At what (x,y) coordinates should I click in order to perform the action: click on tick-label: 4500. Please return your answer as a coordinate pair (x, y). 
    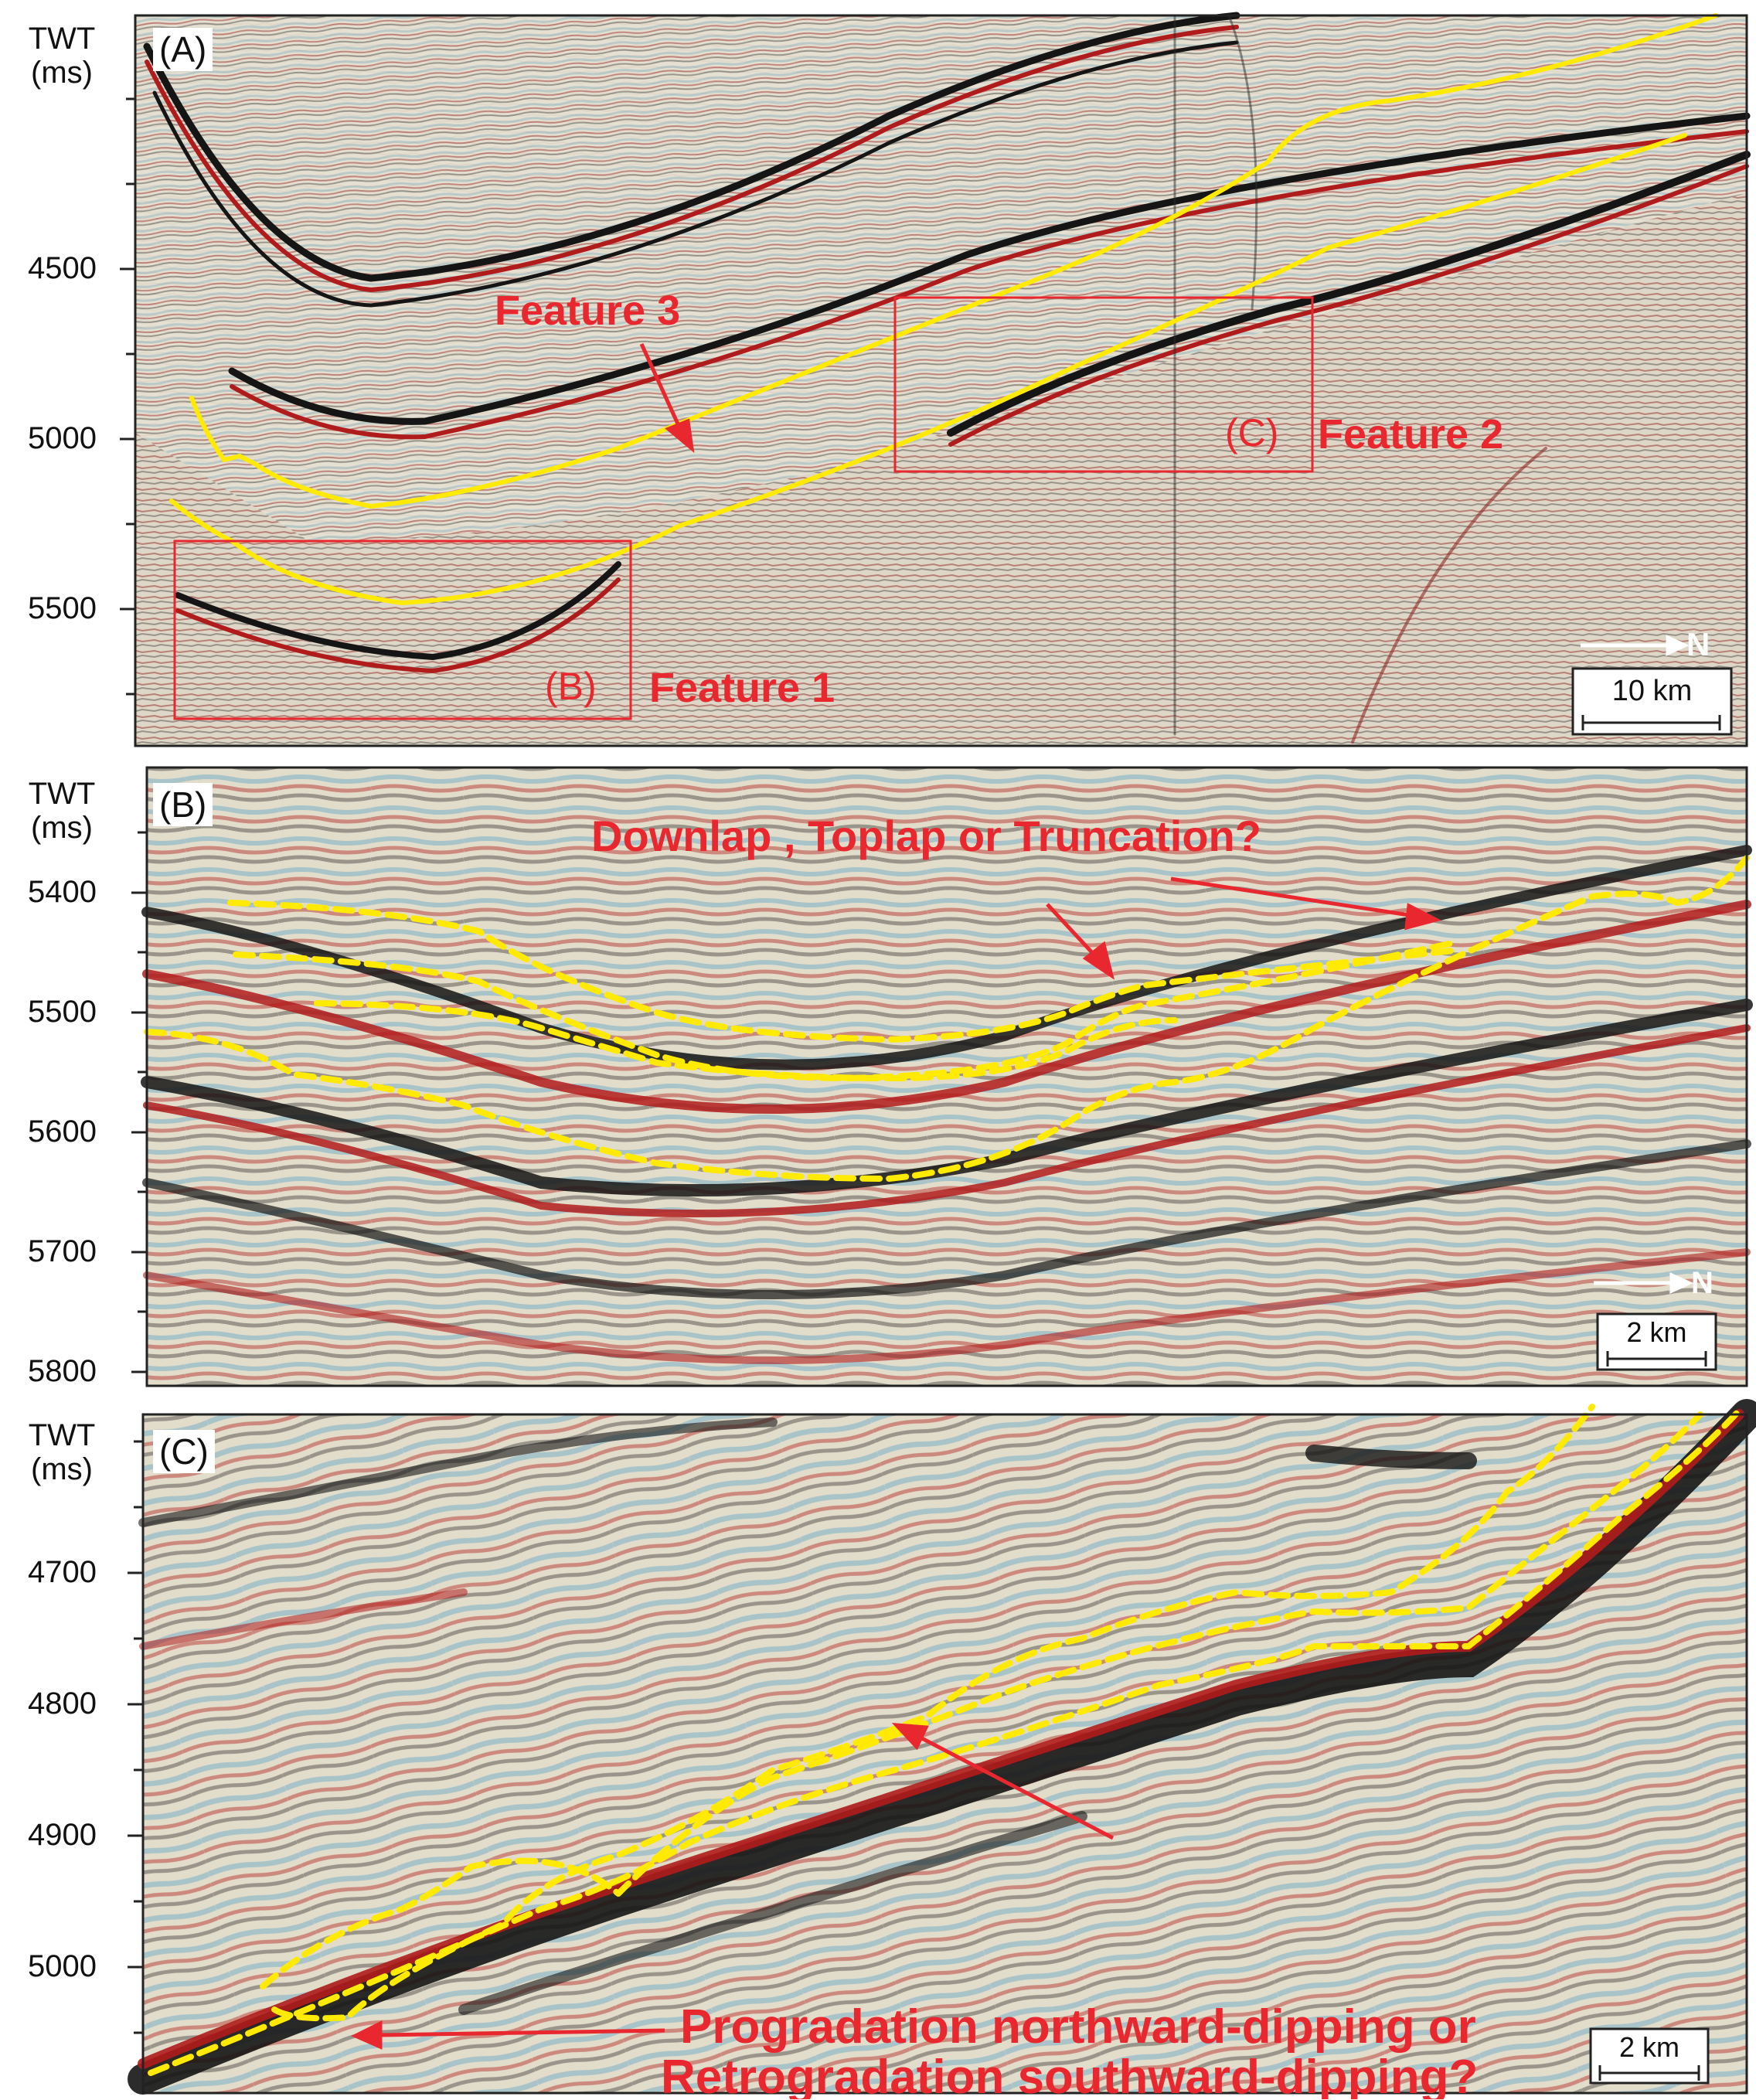
    Looking at the image, I should click on (62, 268).